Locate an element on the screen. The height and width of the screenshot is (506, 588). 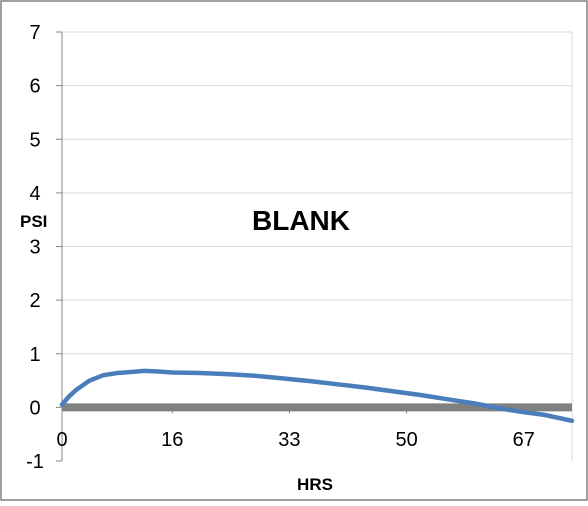
y-axis-title: PSI is located at coordinates (33, 221).